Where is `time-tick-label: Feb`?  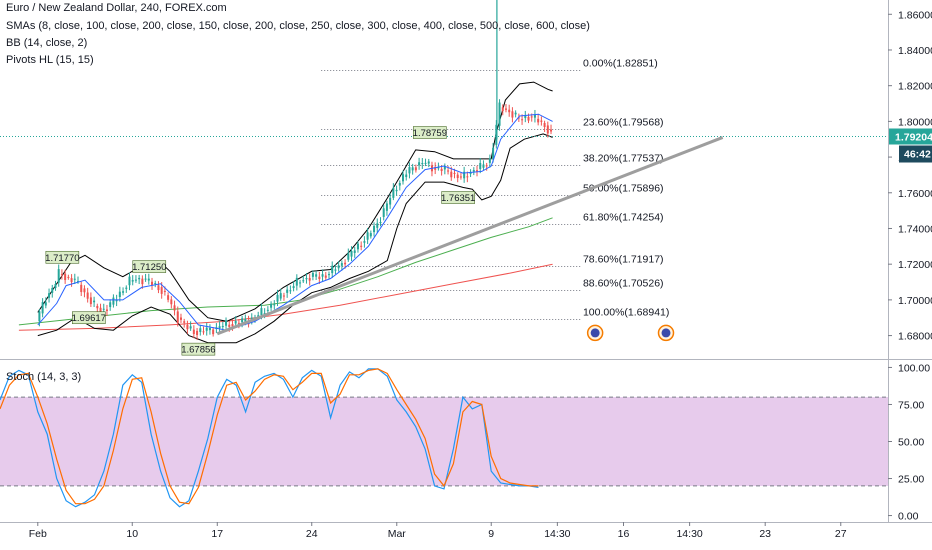 time-tick-label: Feb is located at coordinates (38, 534).